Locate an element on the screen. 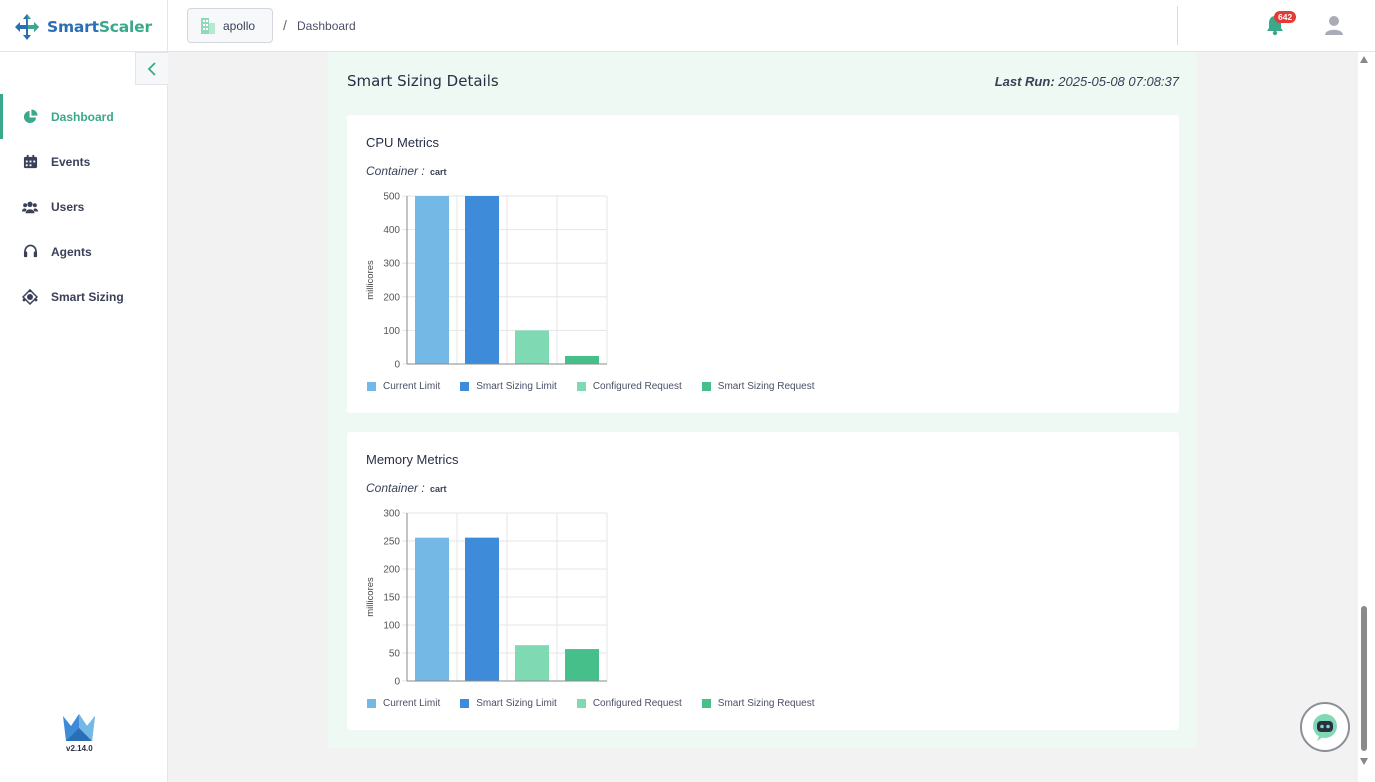 The height and width of the screenshot is (782, 1375). brand-crown-icon is located at coordinates (79, 727).